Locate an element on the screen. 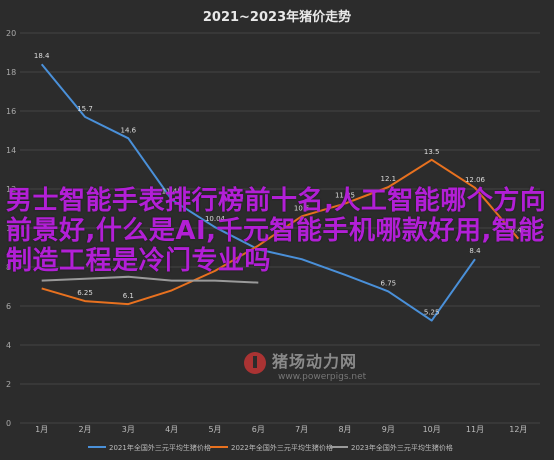 Image resolution: width=554 pixels, height=460 pixels. legend-entry: 2021年全国外三元平均生猪价格 is located at coordinates (160, 447).